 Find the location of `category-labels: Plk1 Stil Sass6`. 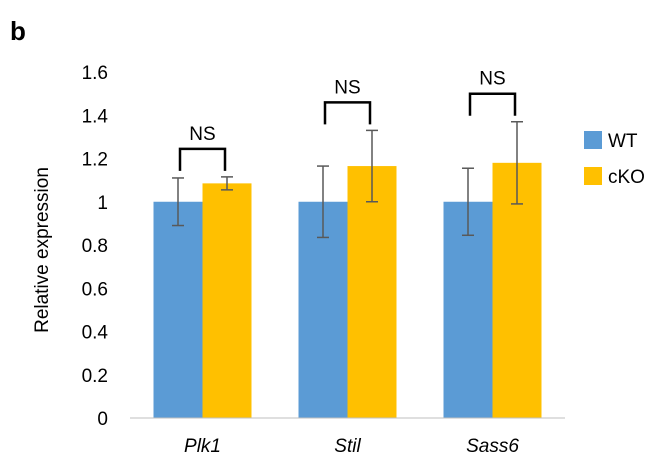

category-labels: Plk1 Stil Sass6 is located at coordinates (351, 446).